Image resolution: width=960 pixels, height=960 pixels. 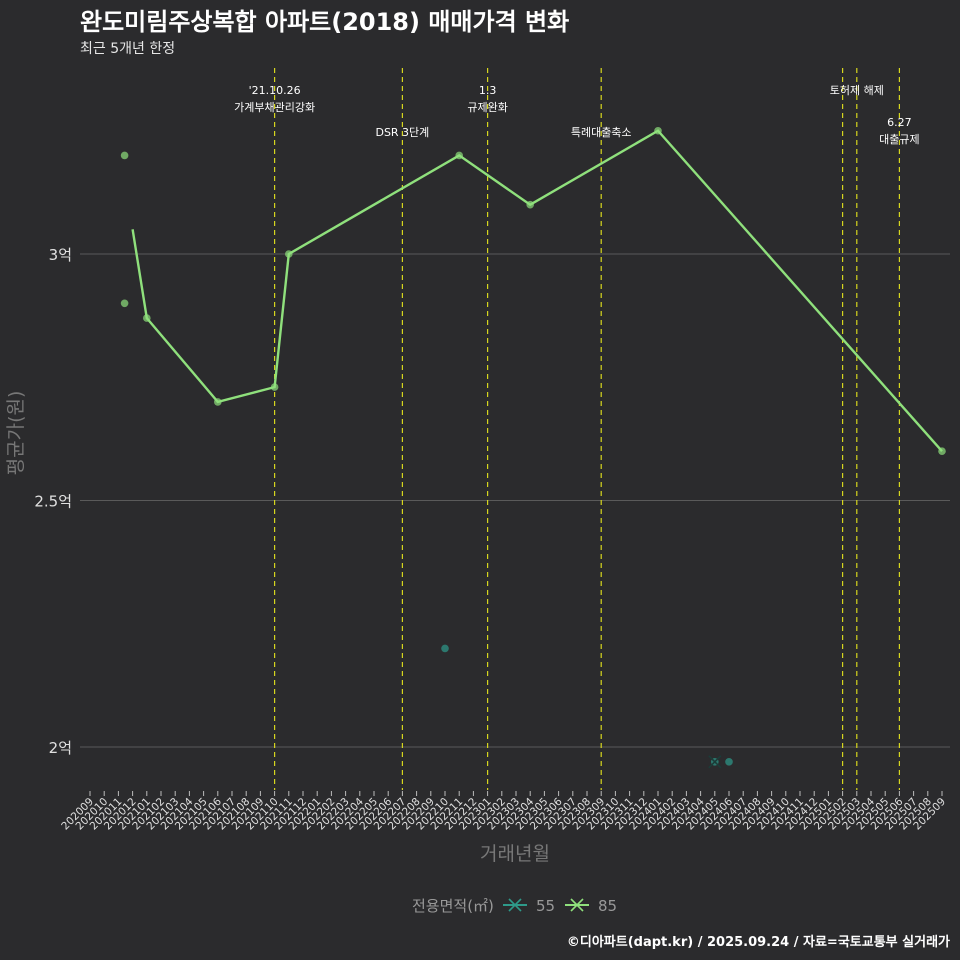 I want to click on event-label: 특례대출축소, so click(x=601, y=132).